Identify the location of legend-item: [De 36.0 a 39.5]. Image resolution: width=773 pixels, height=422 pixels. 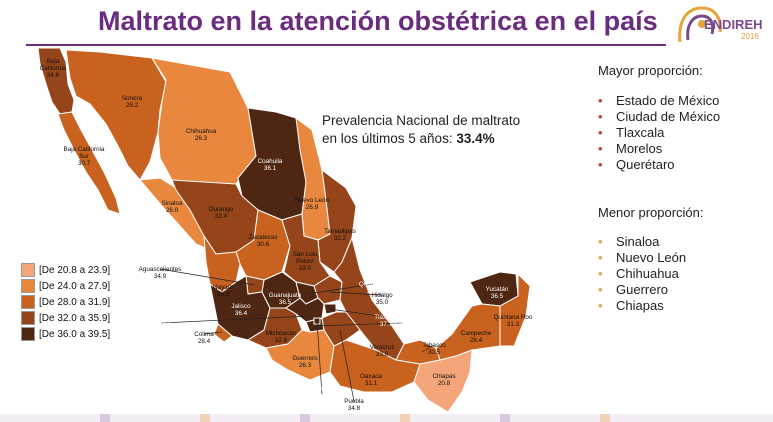
(65, 334).